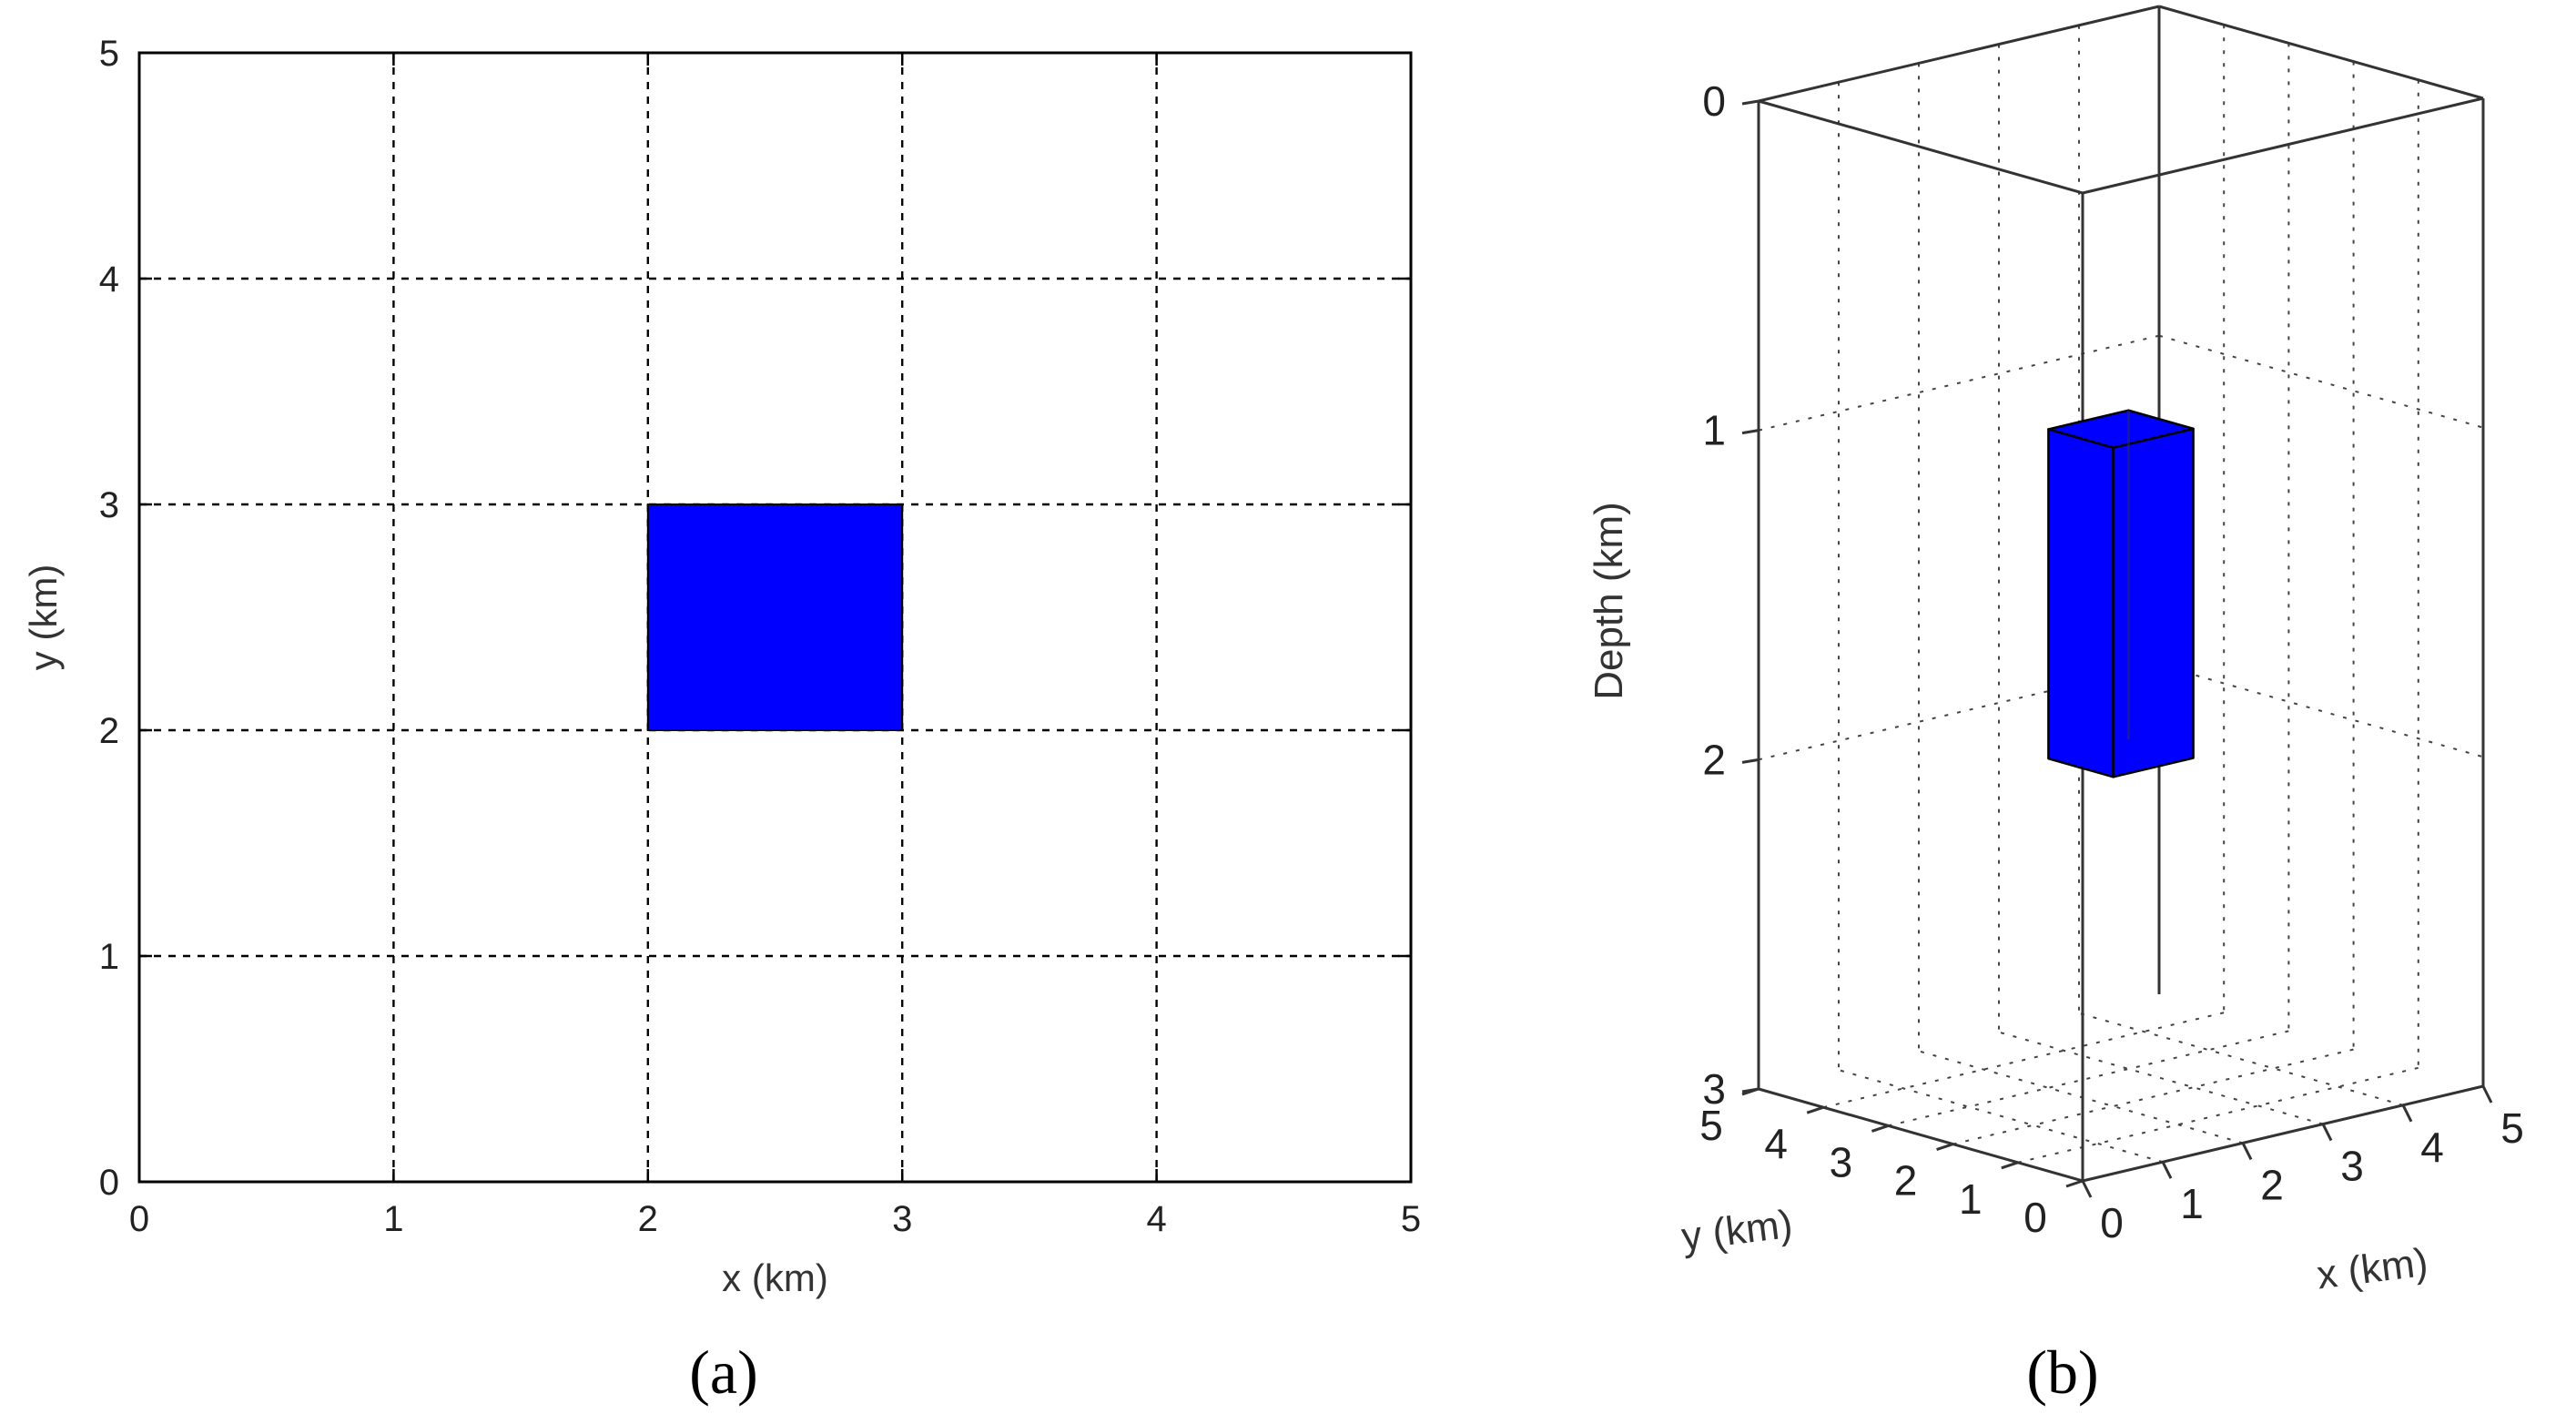  I want to click on panel-label-a: (a), so click(723, 1372).